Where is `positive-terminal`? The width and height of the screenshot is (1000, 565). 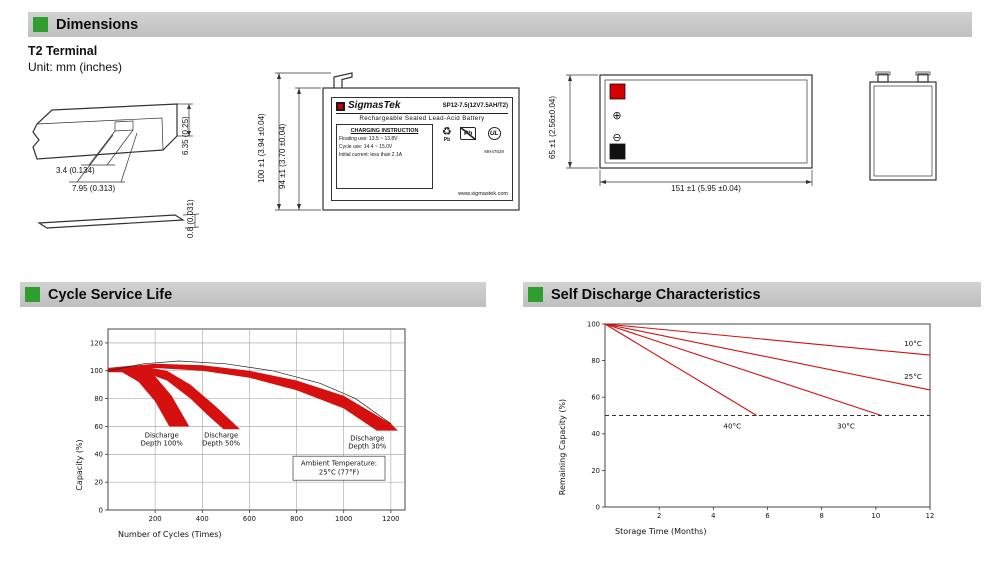 positive-terminal is located at coordinates (617, 91).